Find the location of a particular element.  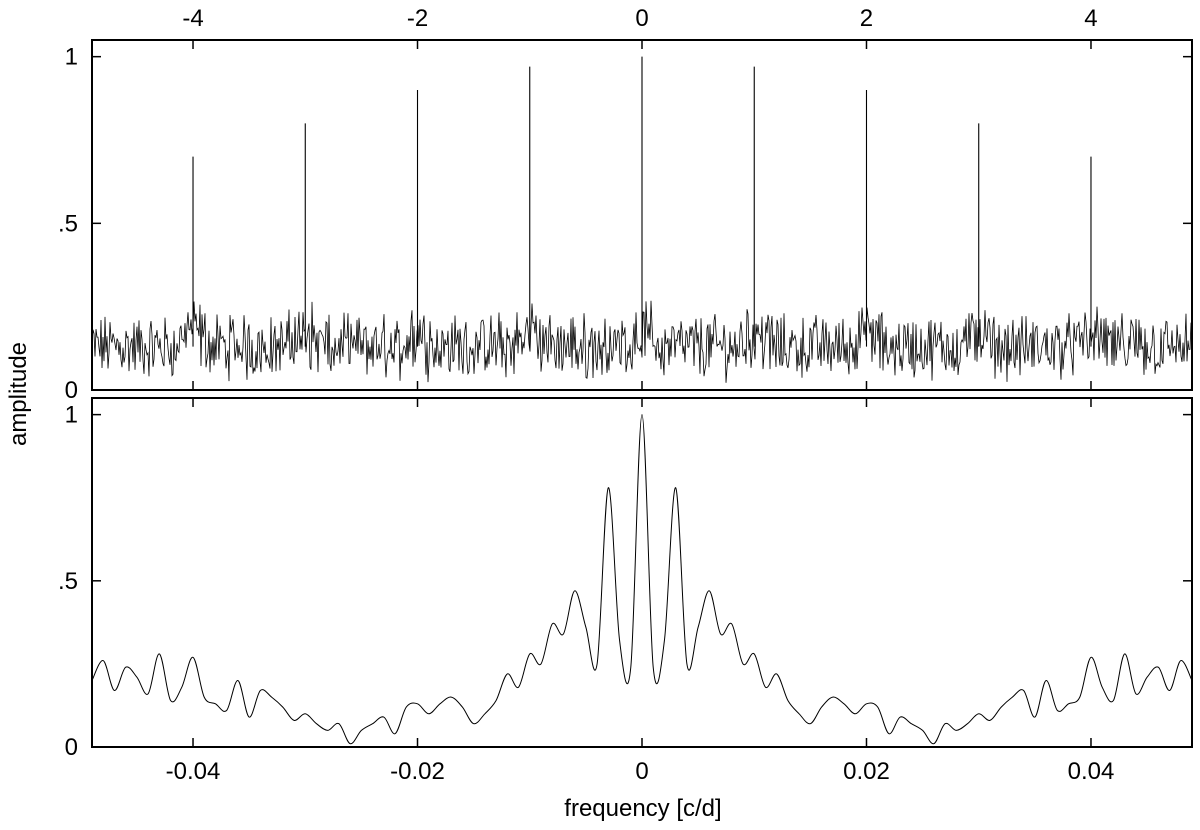

bottom-x-tick-label: -0.02 is located at coordinates (417, 771).